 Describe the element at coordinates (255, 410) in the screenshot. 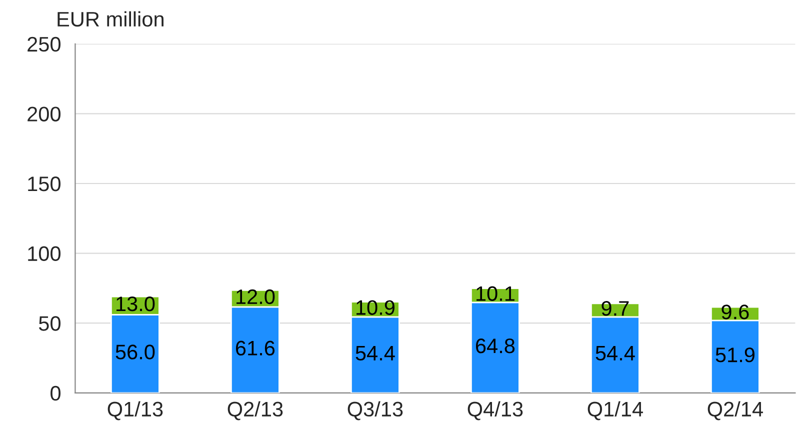

I see `x-tick-label: Q2/13` at that location.